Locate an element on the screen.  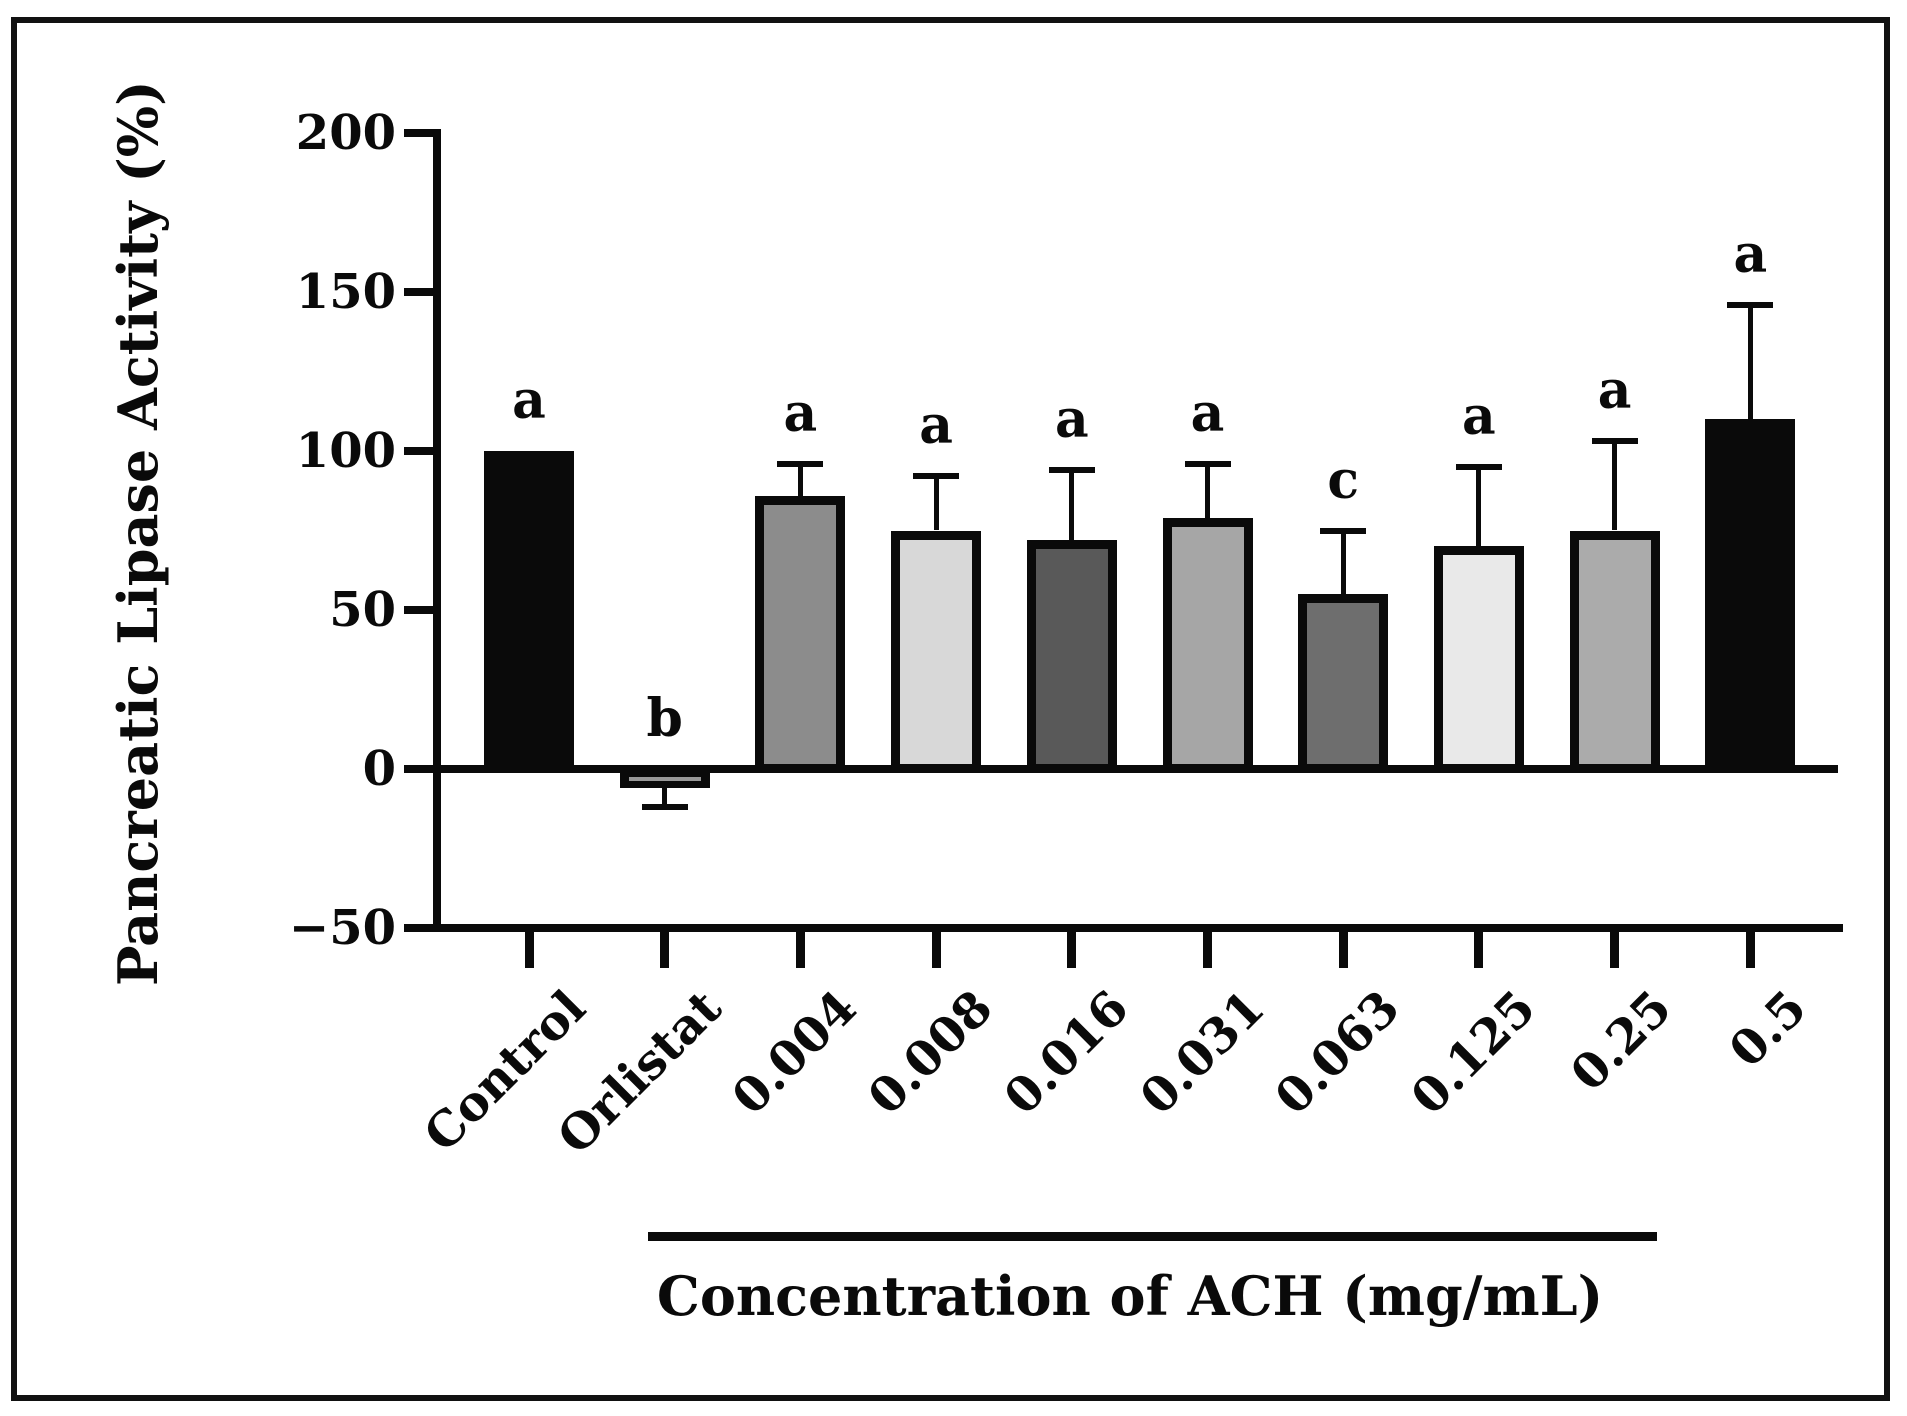
x-tick-label-orlistat: Orlistat is located at coordinates (639, 1072).